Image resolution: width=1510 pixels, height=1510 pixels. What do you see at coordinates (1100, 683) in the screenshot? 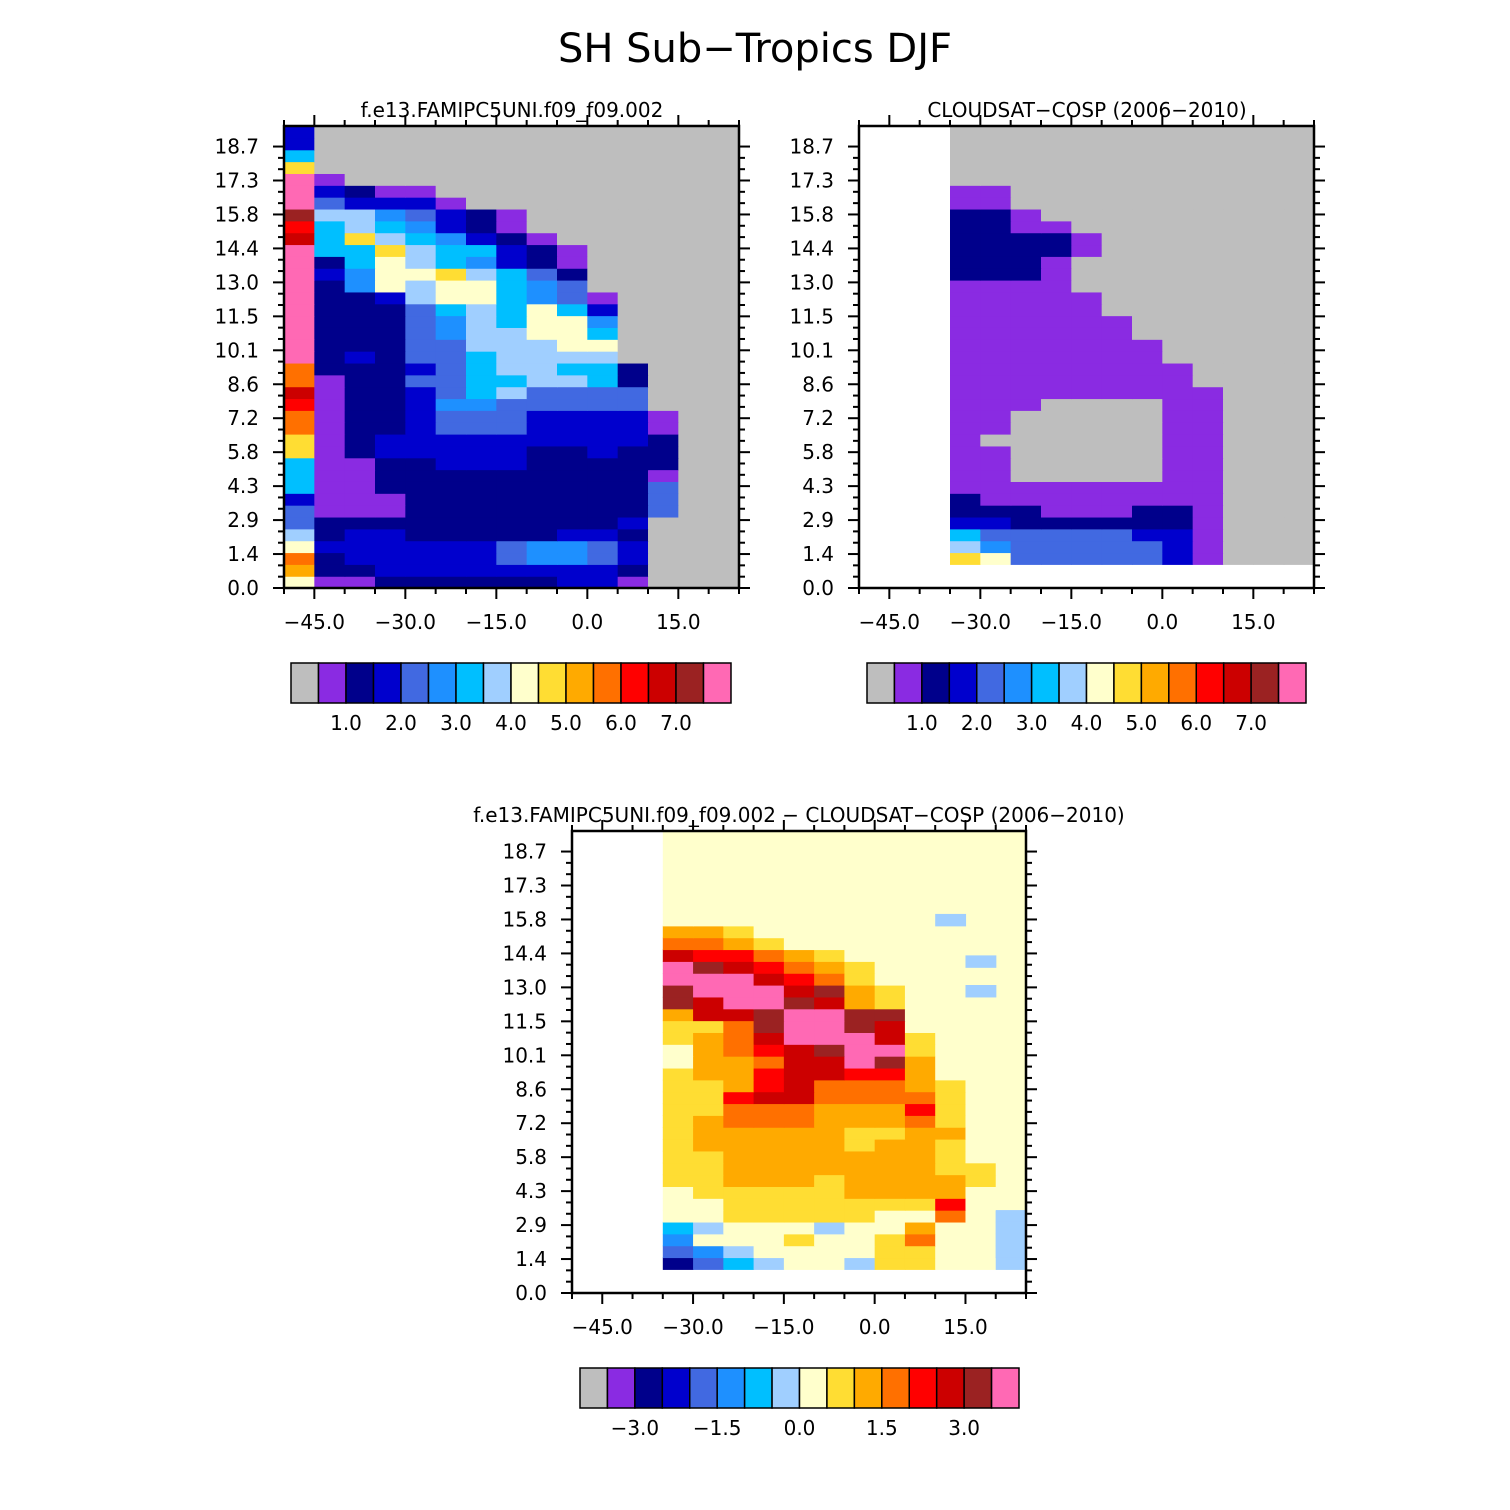
I see `obs-colorbar-swatch` at bounding box center [1100, 683].